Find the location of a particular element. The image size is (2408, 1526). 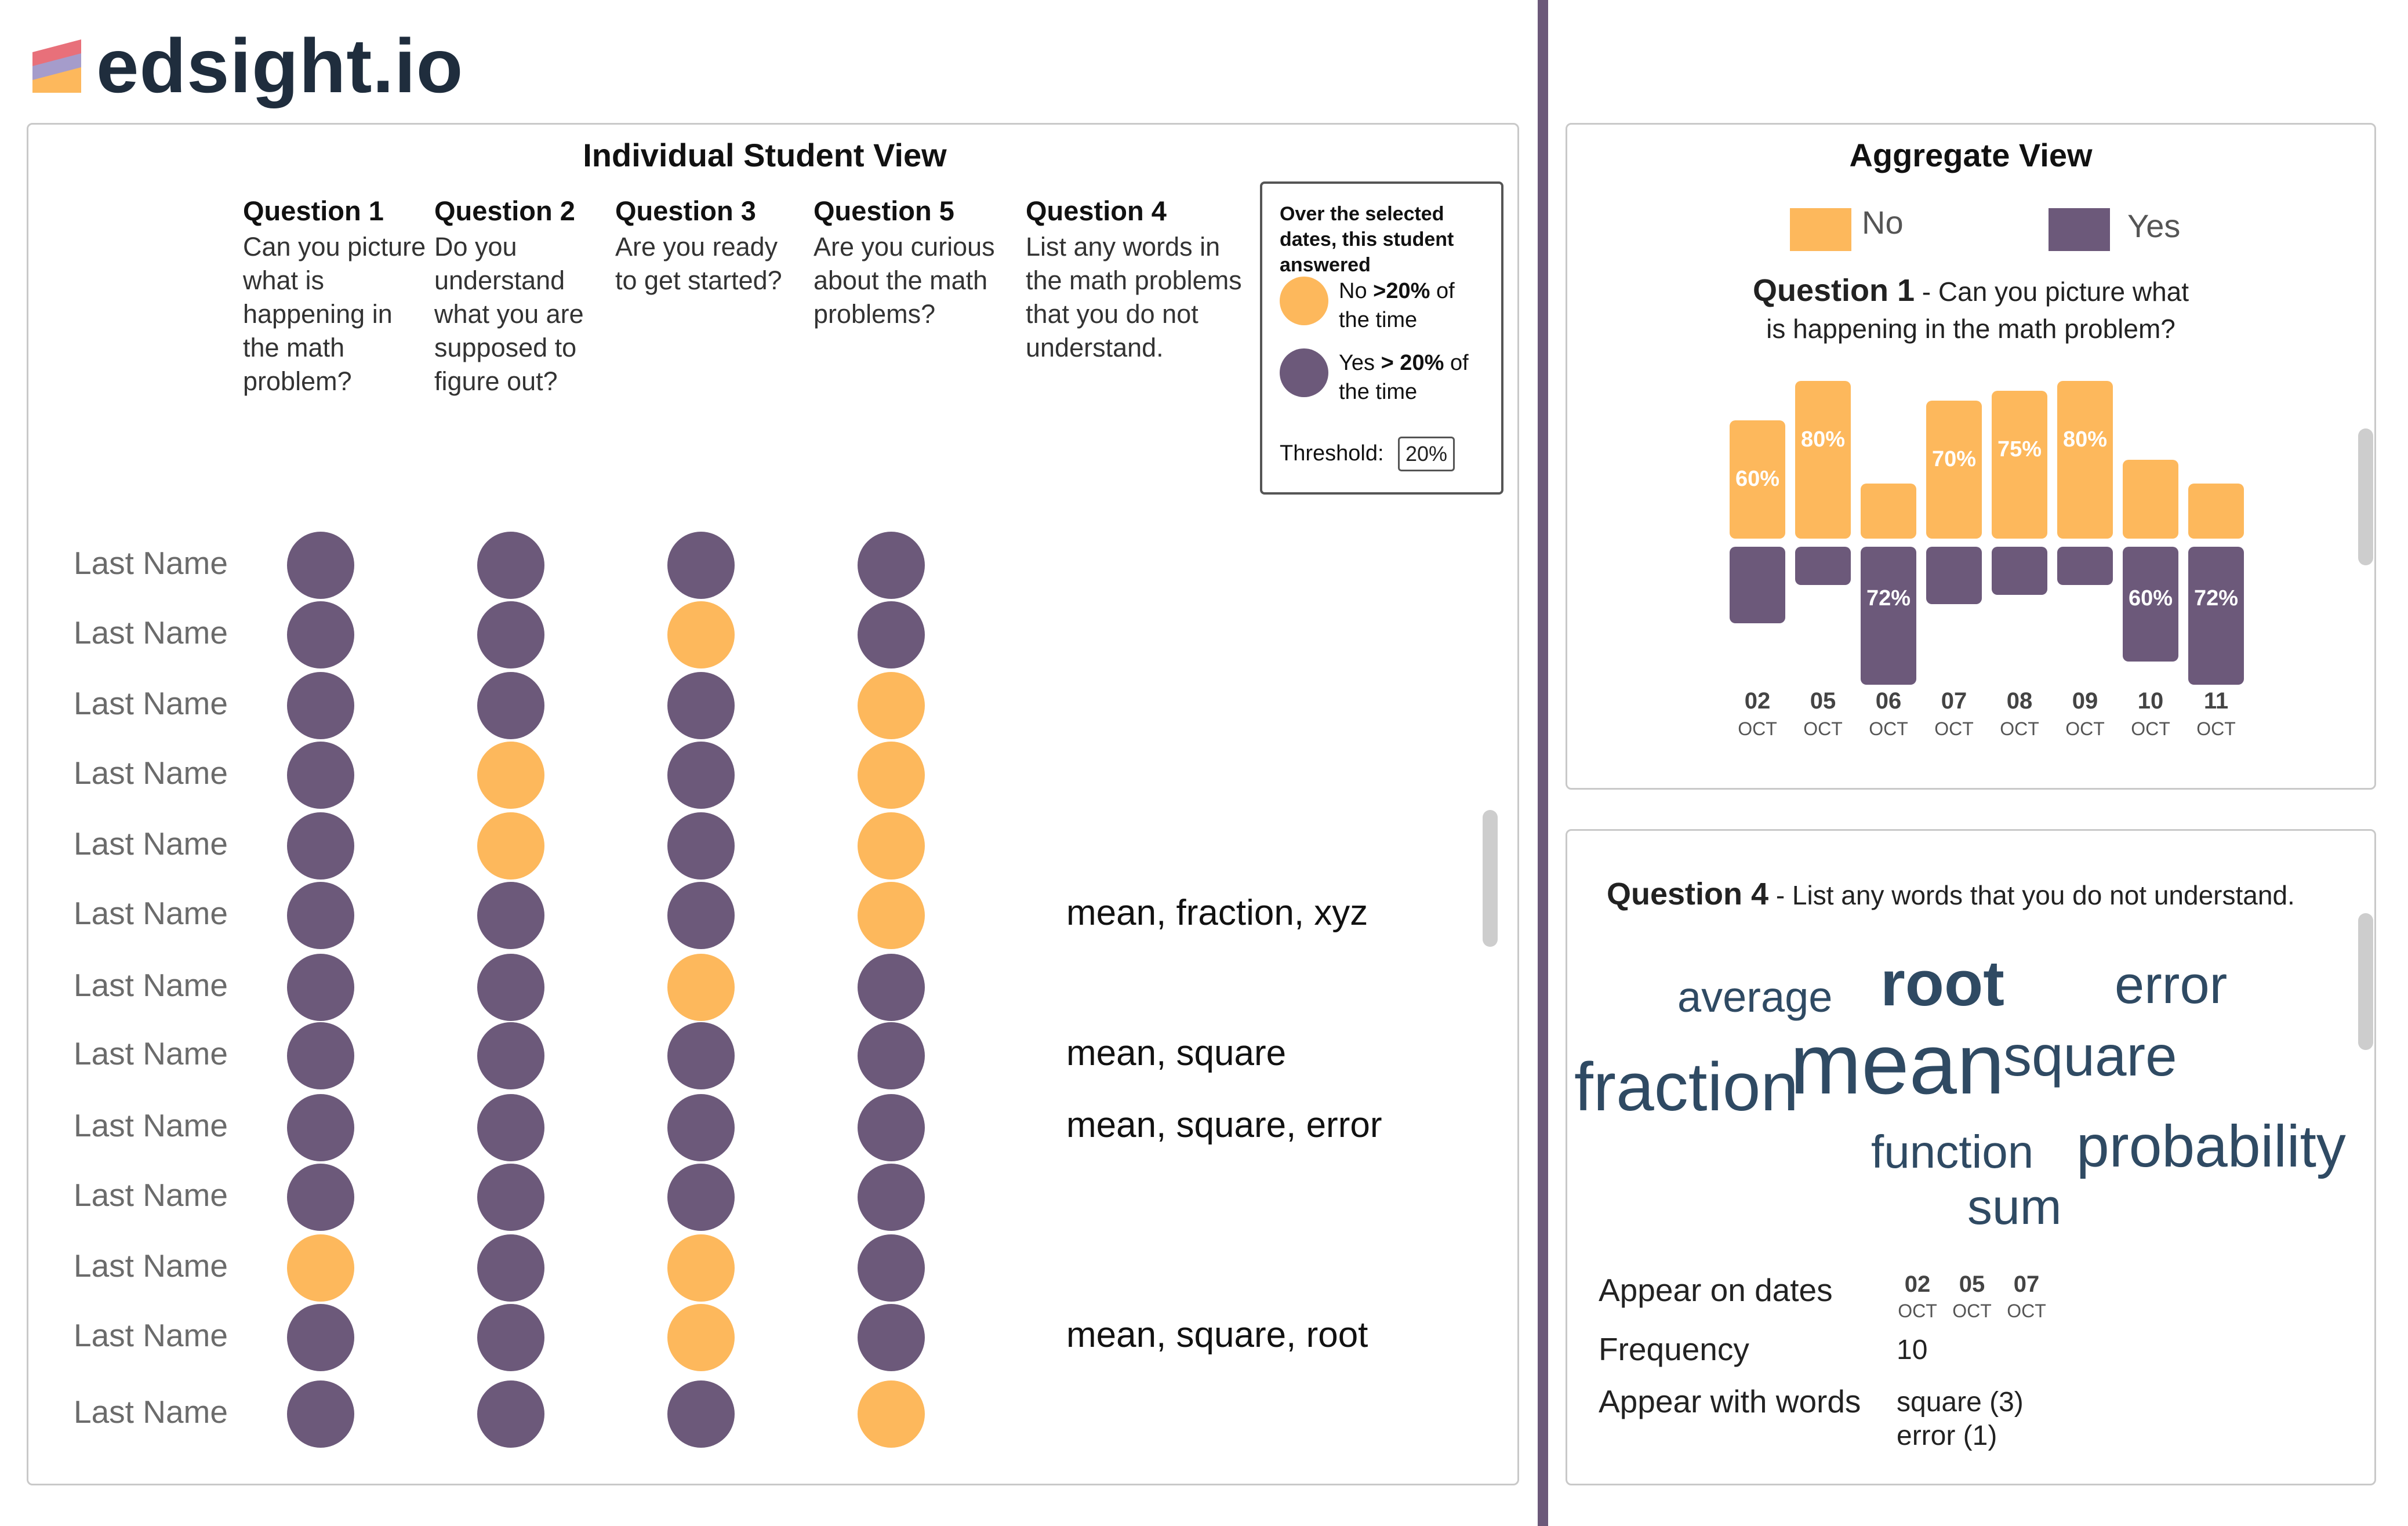

with-word: error (1) is located at coordinates (1947, 1435).